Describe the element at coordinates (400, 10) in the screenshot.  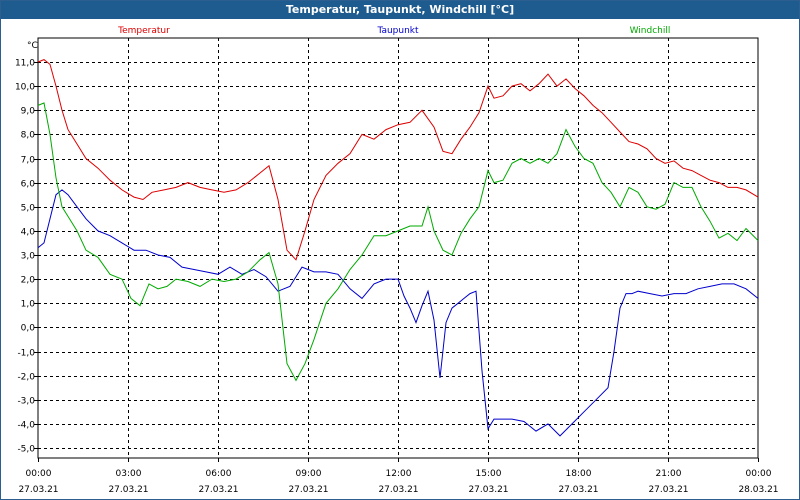
I see `chart-title: Temperatur, Taupunkt, Windchill [°C]` at that location.